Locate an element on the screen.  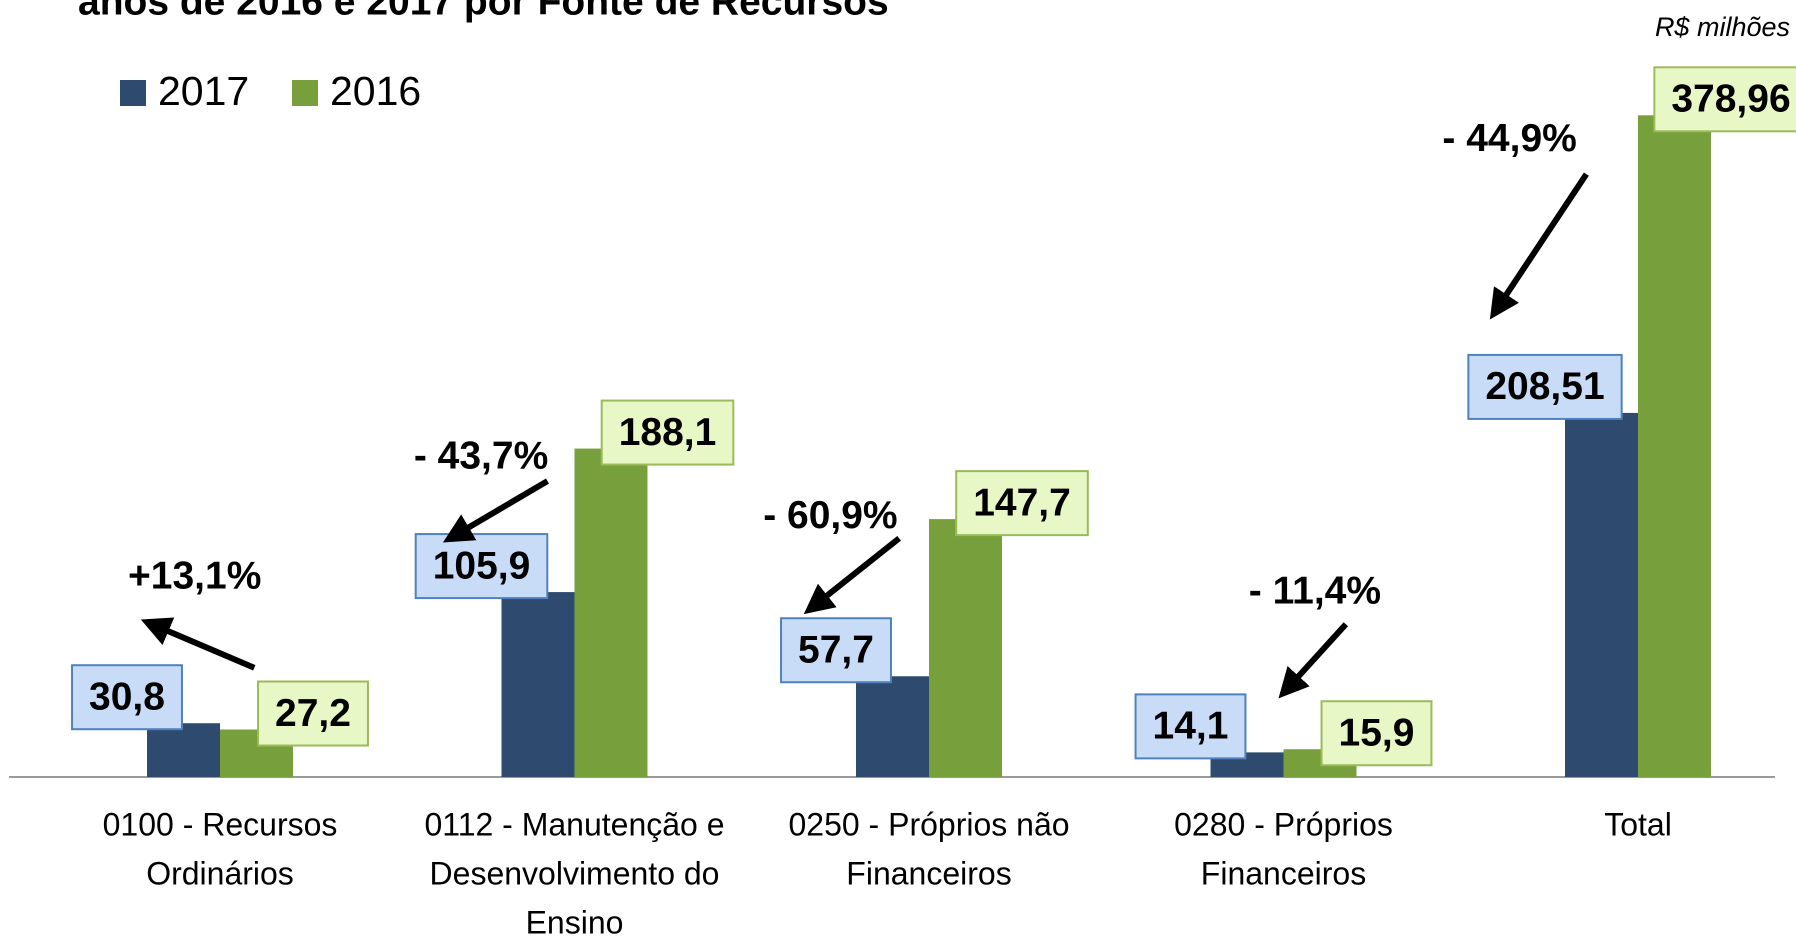
x-tick-label: 0250 - Próprios não is located at coordinates (928, 824).